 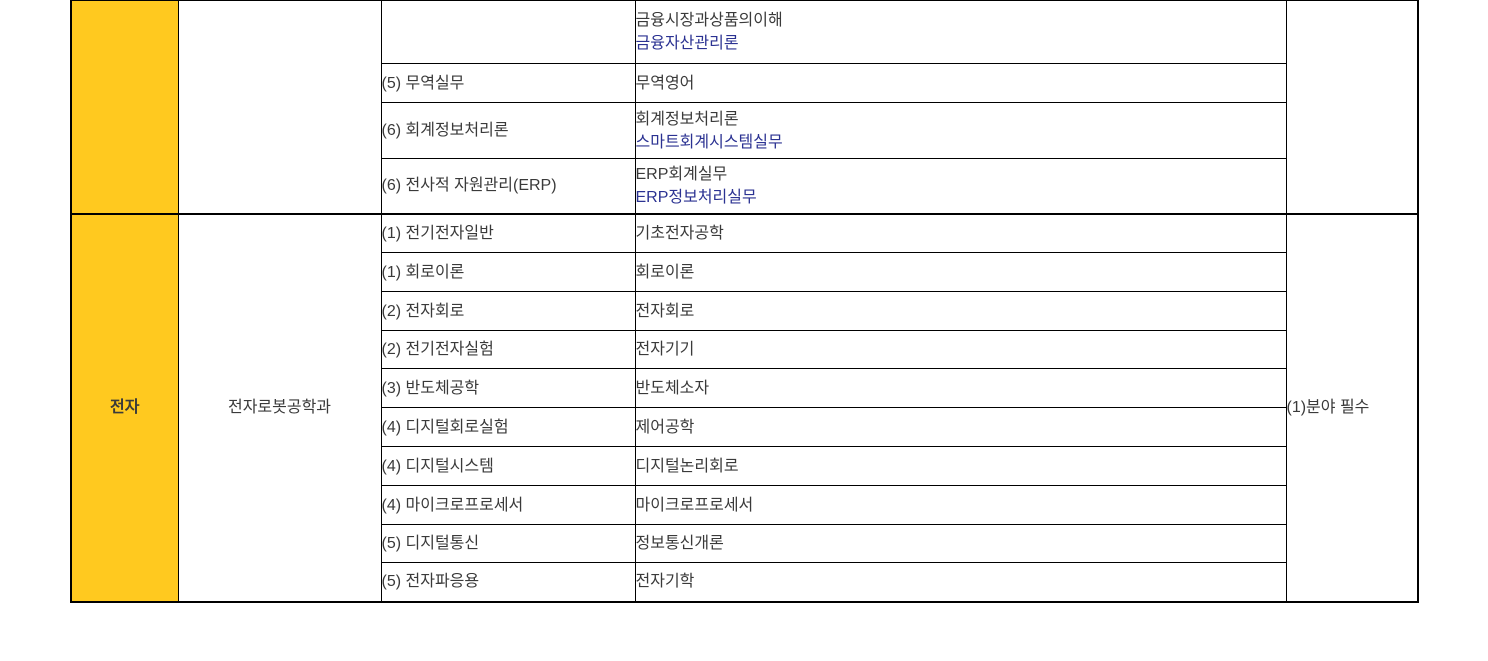 I want to click on course-name: 금융시장과상품의이해, so click(x=709, y=20).